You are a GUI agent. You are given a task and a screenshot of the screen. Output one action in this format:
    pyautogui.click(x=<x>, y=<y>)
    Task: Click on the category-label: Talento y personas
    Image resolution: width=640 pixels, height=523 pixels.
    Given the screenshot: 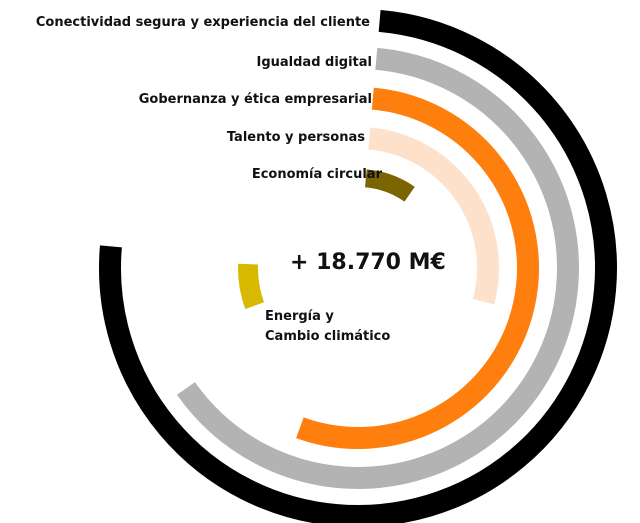 What is the action you would take?
    pyautogui.click(x=295, y=137)
    